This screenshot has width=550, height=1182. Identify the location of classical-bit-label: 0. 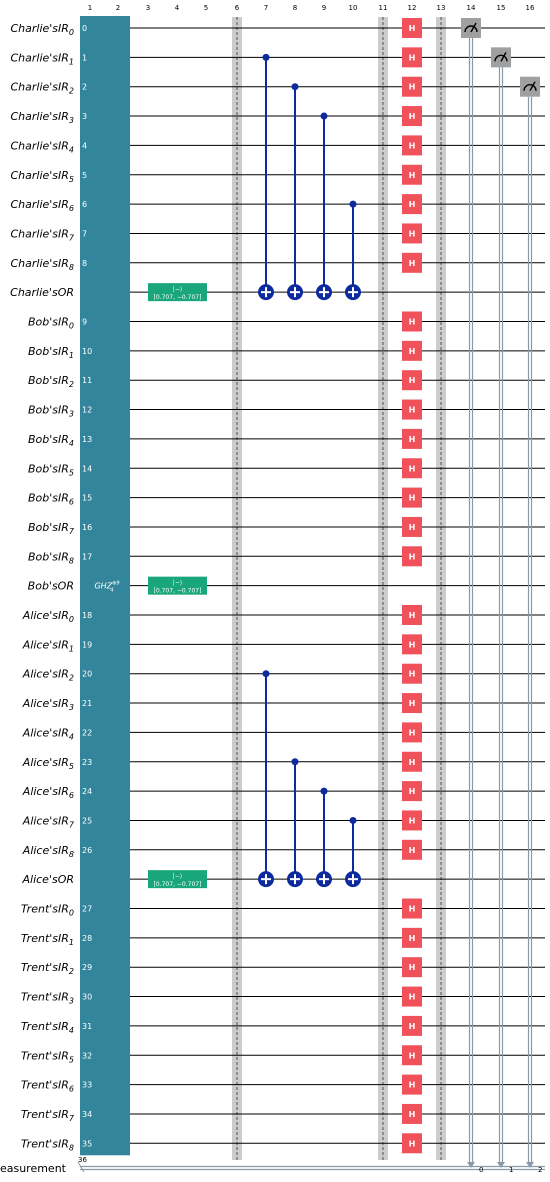
(481, 1170).